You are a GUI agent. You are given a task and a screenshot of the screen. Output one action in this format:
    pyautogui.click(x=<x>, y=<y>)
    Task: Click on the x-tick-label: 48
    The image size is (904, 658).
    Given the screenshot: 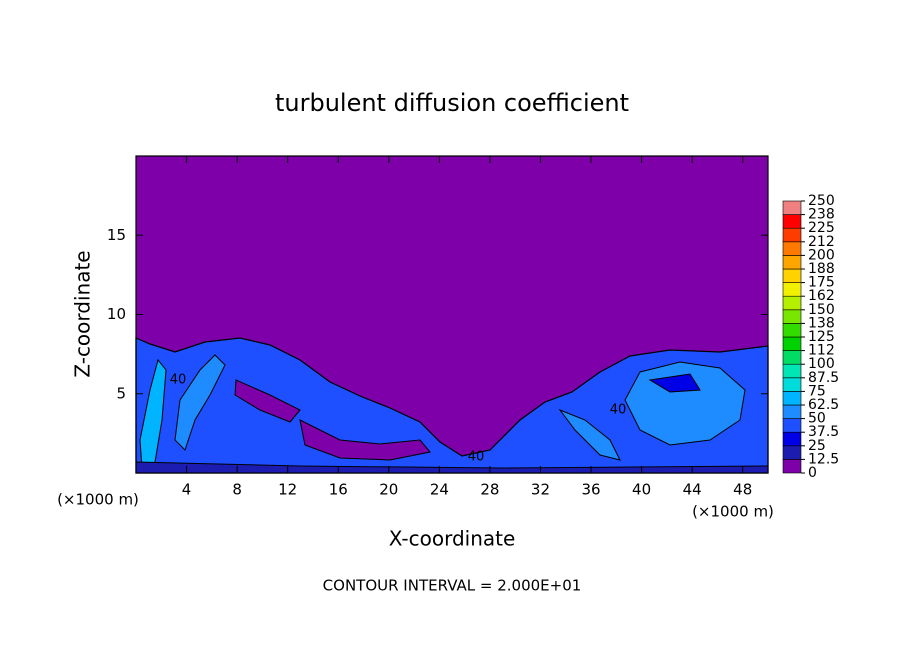 What is the action you would take?
    pyautogui.click(x=742, y=490)
    